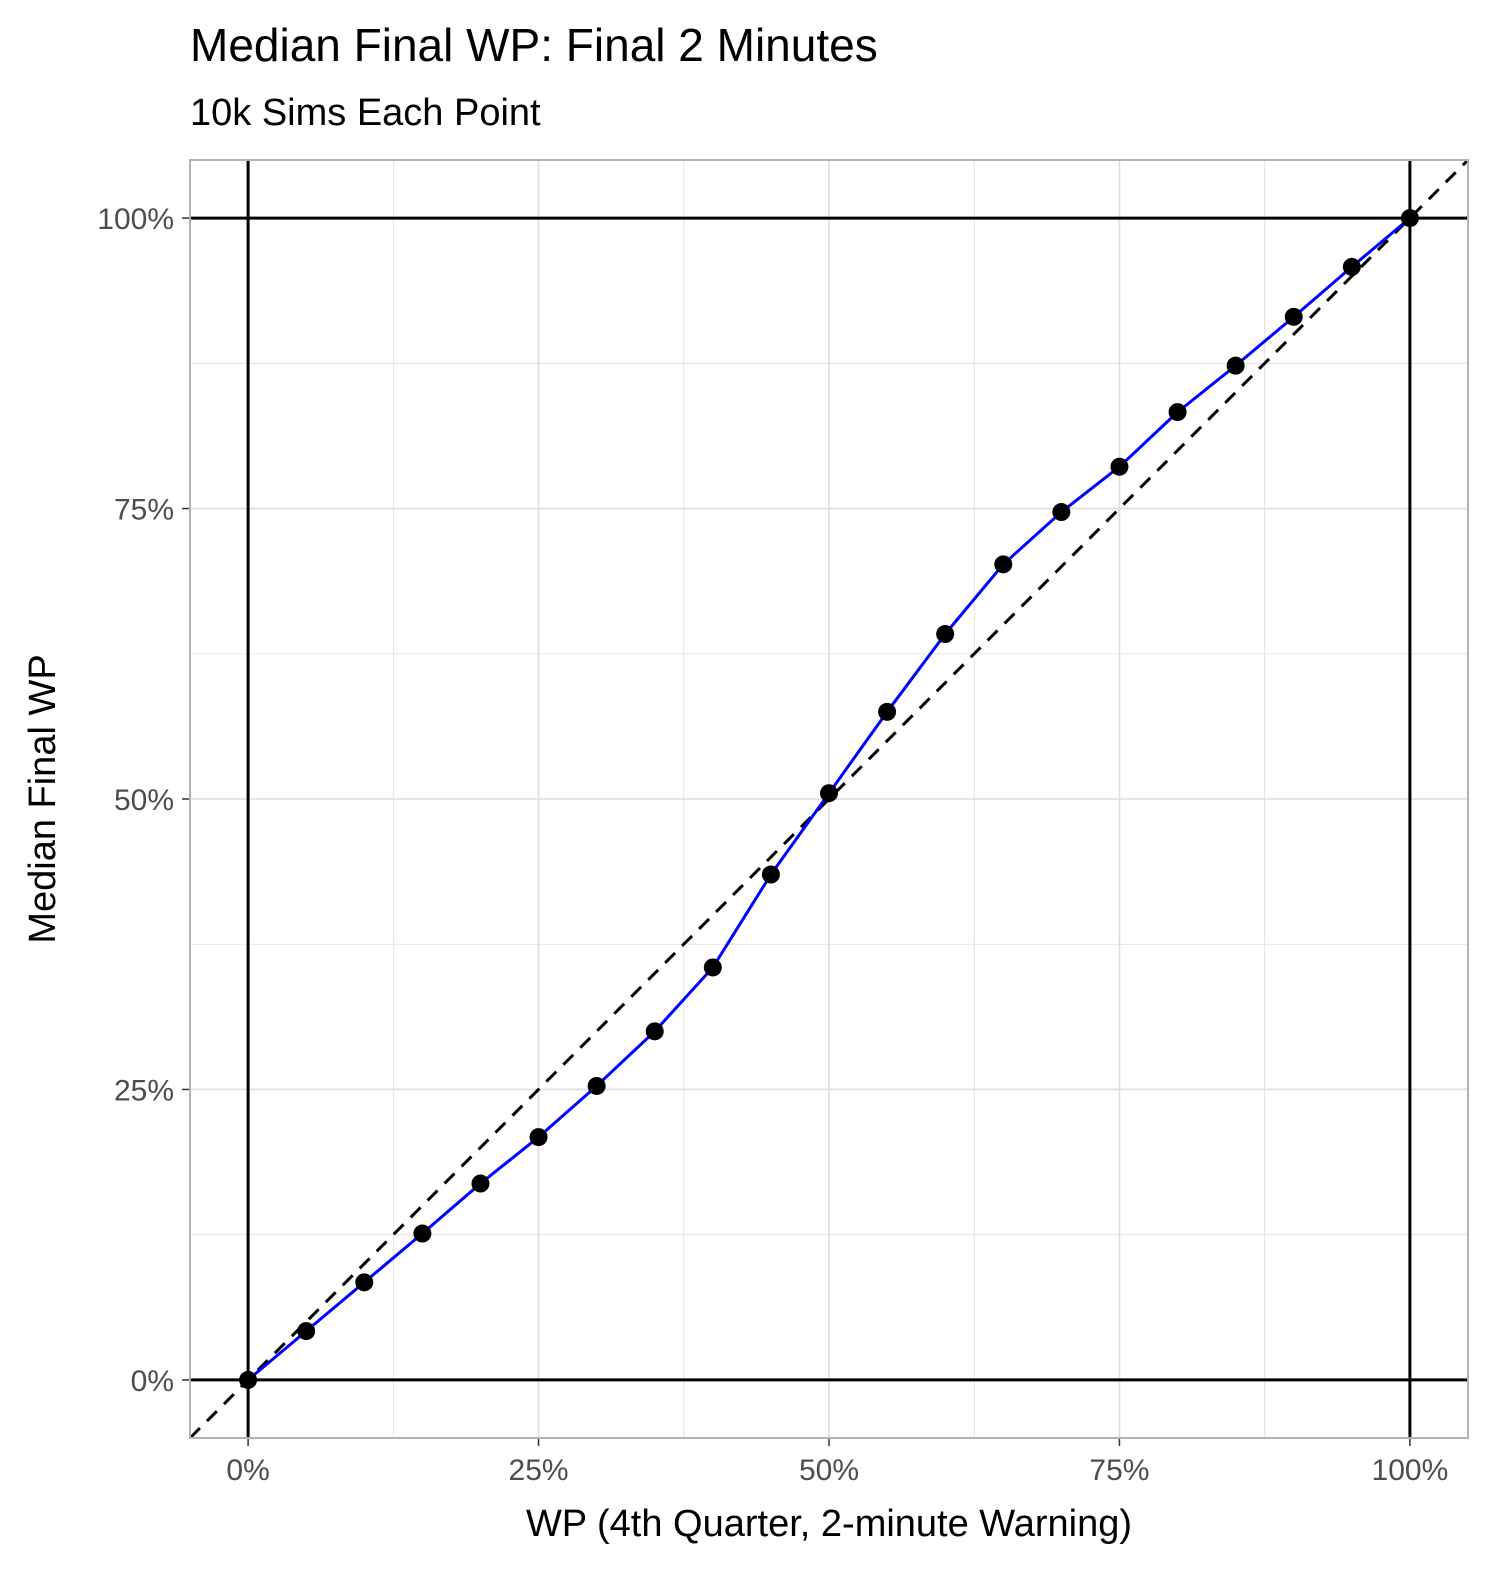  Describe the element at coordinates (144, 1090) in the screenshot. I see `y-tick-label: 25%` at that location.